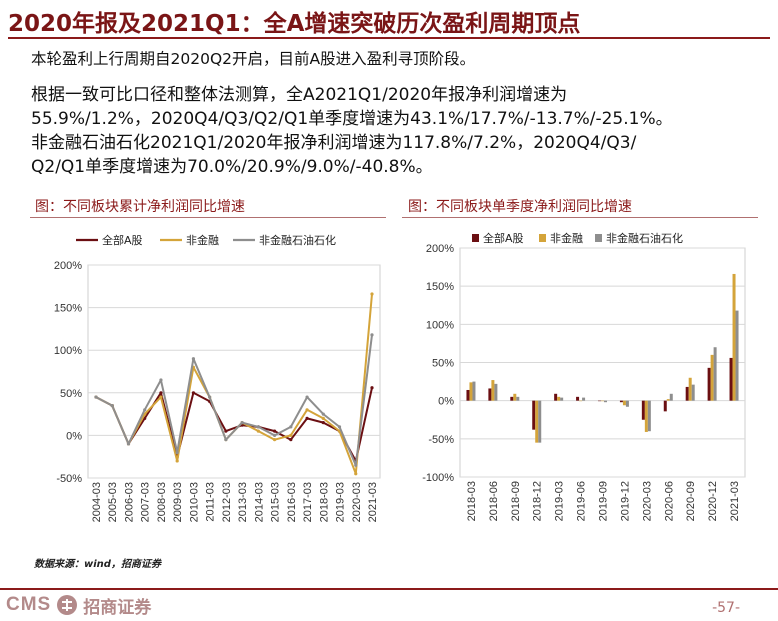 The image size is (778, 621). What do you see at coordinates (78, 605) in the screenshot?
I see `cms-logo: CMS 招商证券` at bounding box center [78, 605].